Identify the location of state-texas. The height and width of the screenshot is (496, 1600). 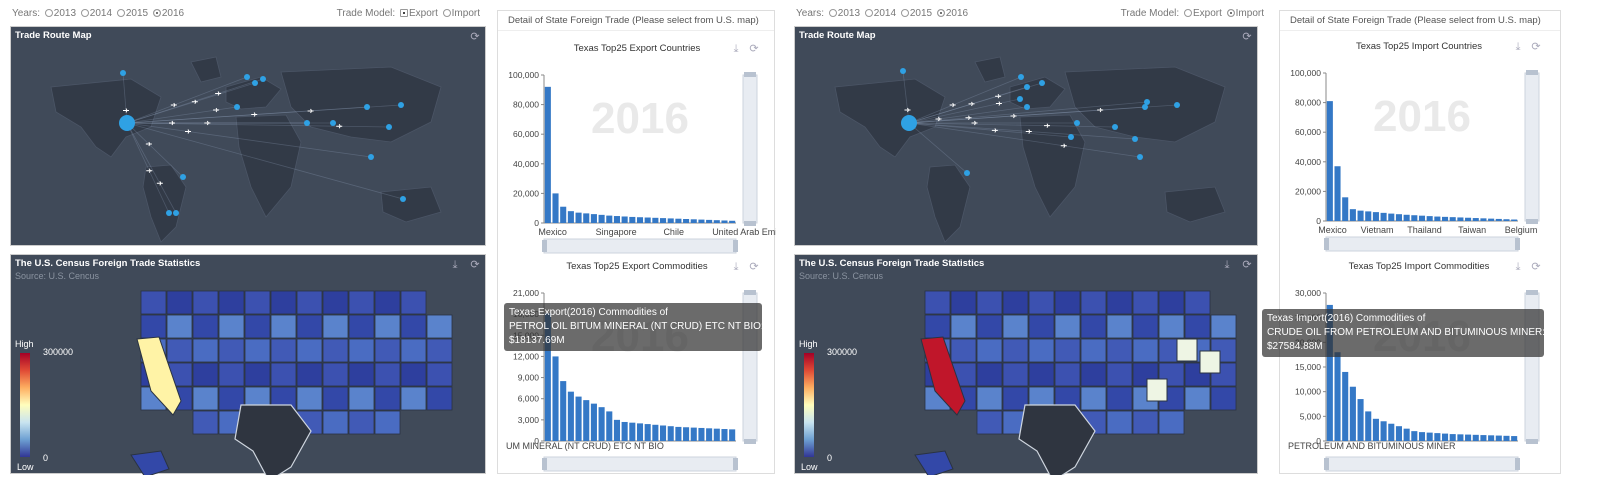
(1057, 439).